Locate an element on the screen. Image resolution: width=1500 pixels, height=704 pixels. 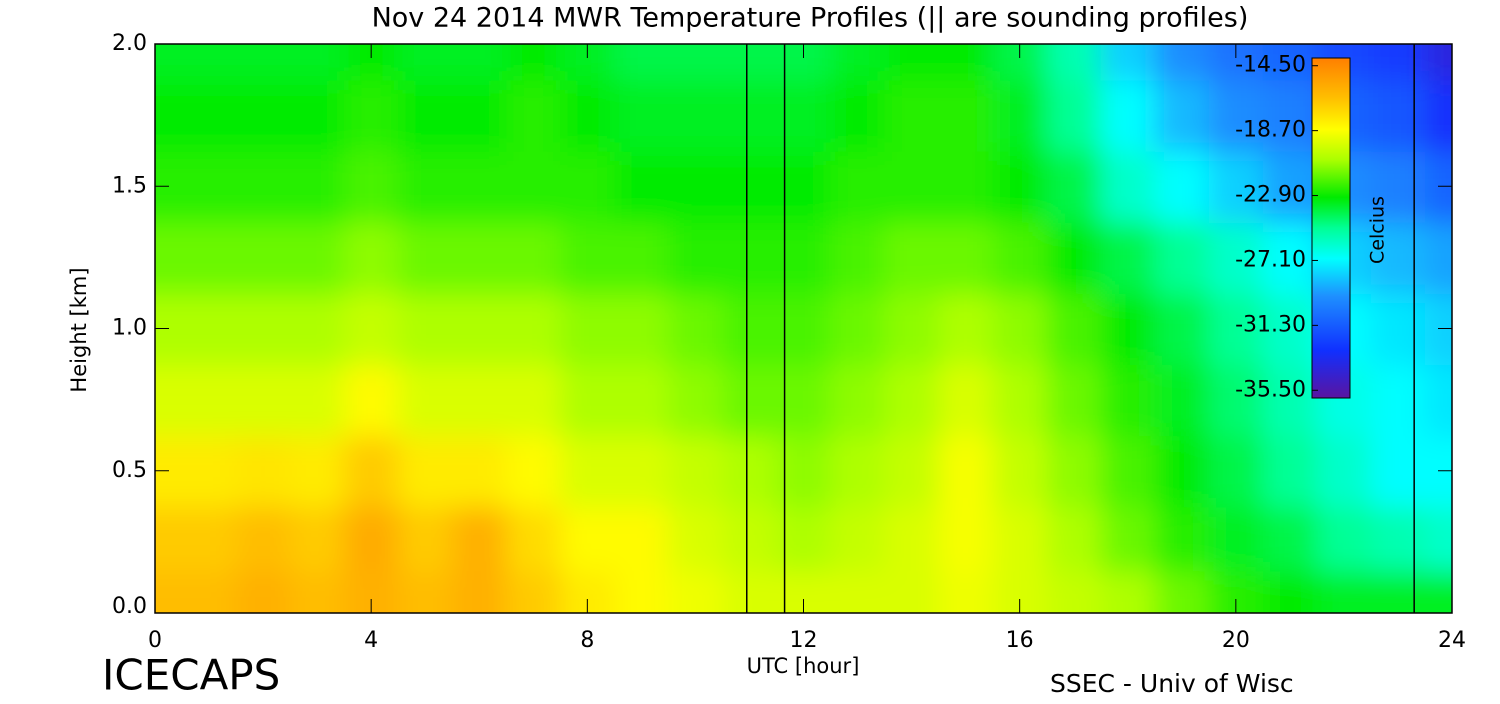
colorbar-tick-label: -22.90 is located at coordinates (1270, 195).